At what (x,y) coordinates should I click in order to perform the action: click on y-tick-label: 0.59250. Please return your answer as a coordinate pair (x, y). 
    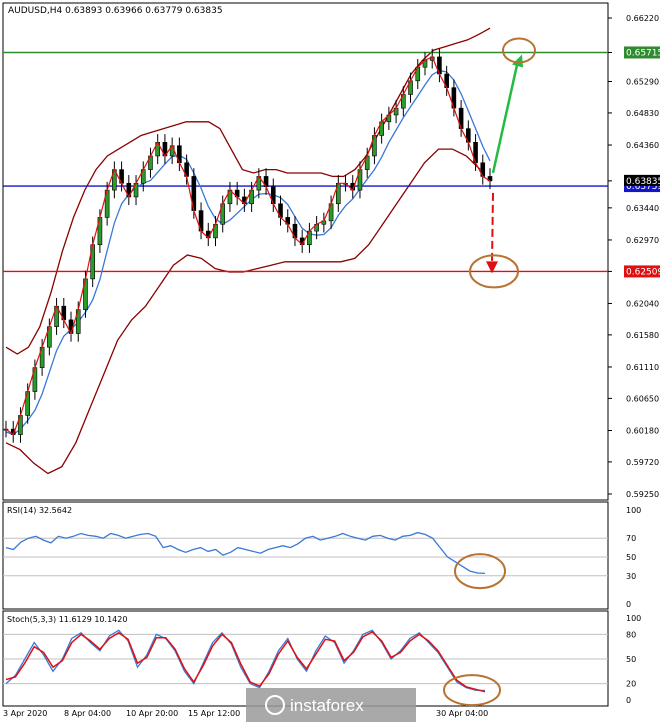
    Looking at the image, I should click on (642, 494).